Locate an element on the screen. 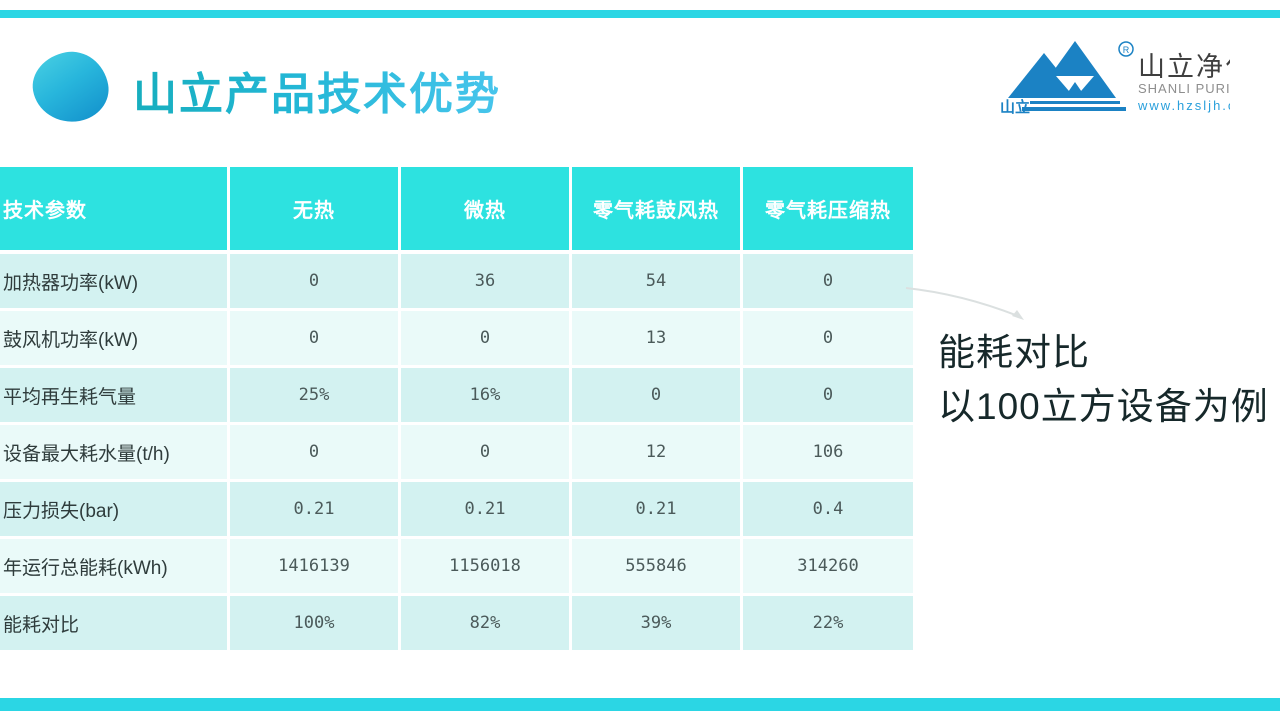 The image size is (1280, 720). table-row: 压力损失(bar) 0.21 0.21 0.21 0.4 is located at coordinates (456, 509).